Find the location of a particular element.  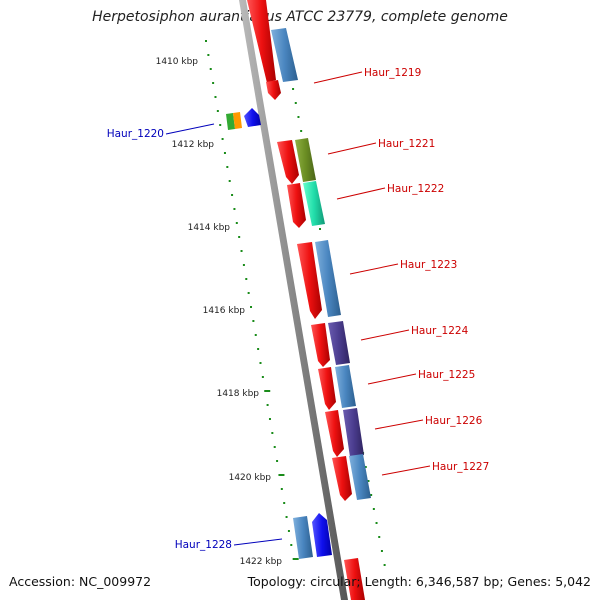

gene-label-1227: Haur_1227 is located at coordinates (460, 467).